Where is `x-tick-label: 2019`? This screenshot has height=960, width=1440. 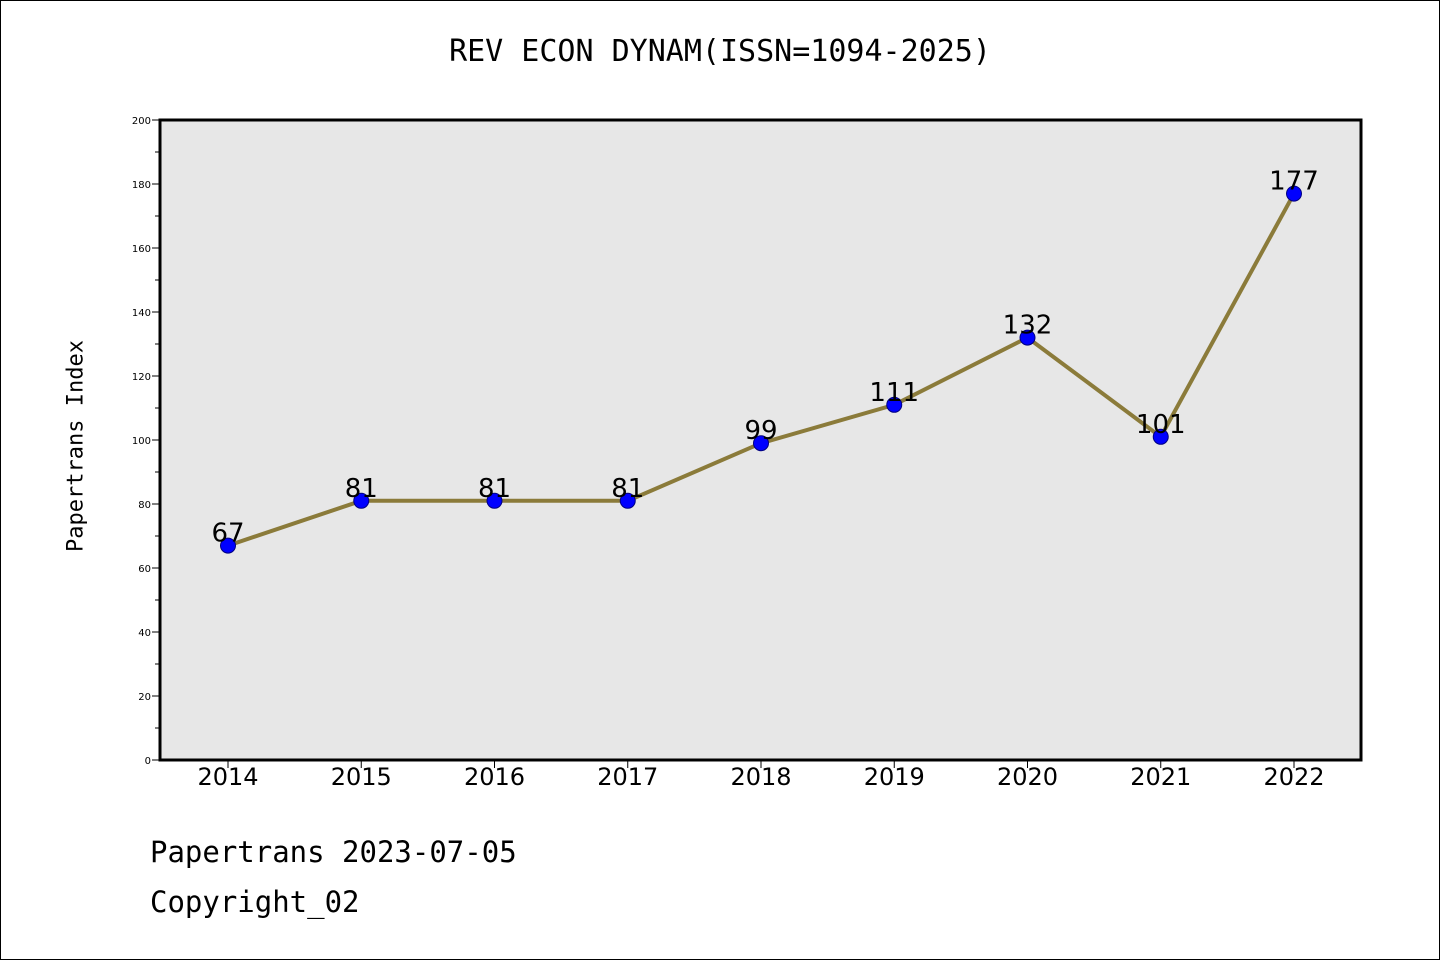 x-tick-label: 2019 is located at coordinates (894, 777).